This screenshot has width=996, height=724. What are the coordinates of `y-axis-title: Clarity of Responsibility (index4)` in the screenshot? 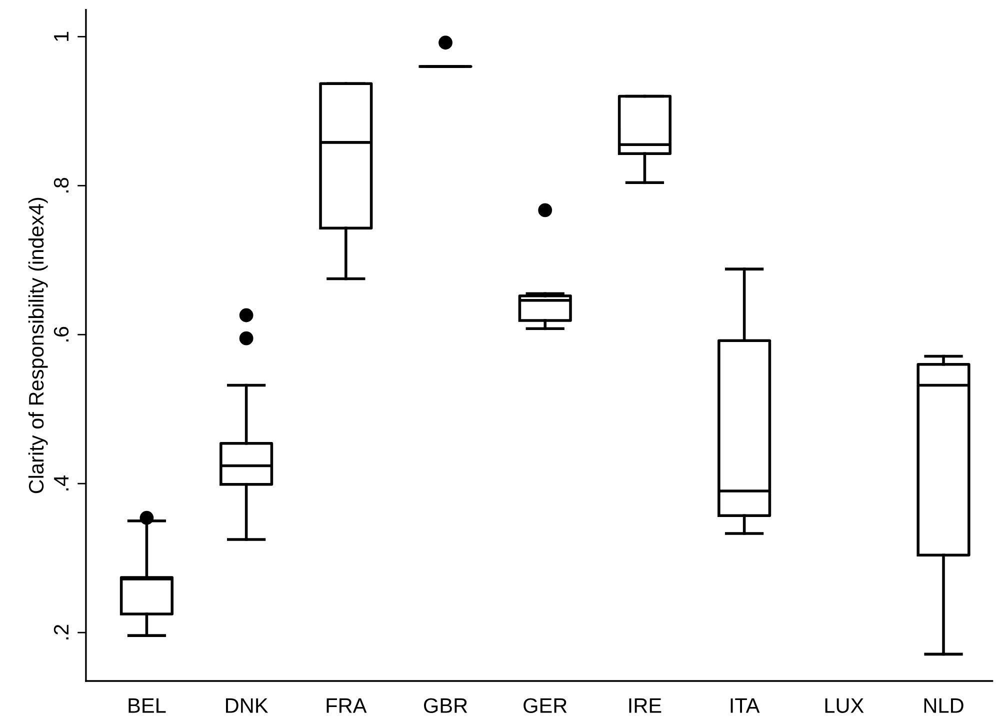 It's located at (38, 346).